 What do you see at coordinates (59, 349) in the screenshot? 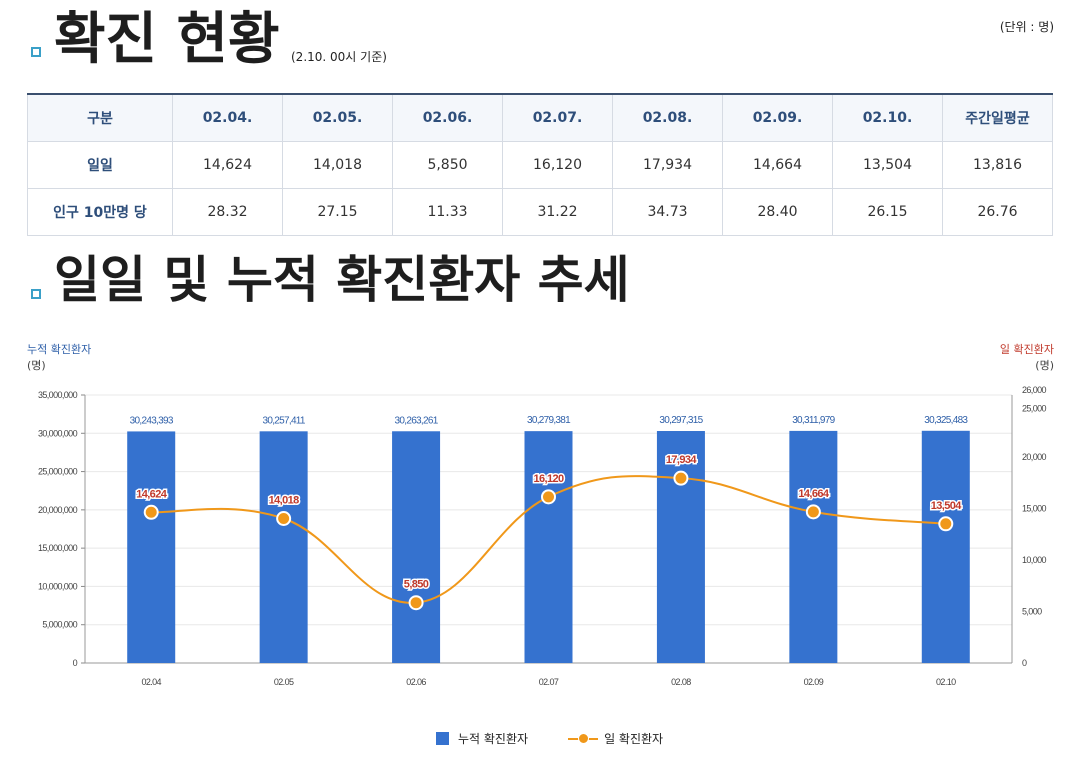
I see `left-axis-title: 누적 확진환자` at bounding box center [59, 349].